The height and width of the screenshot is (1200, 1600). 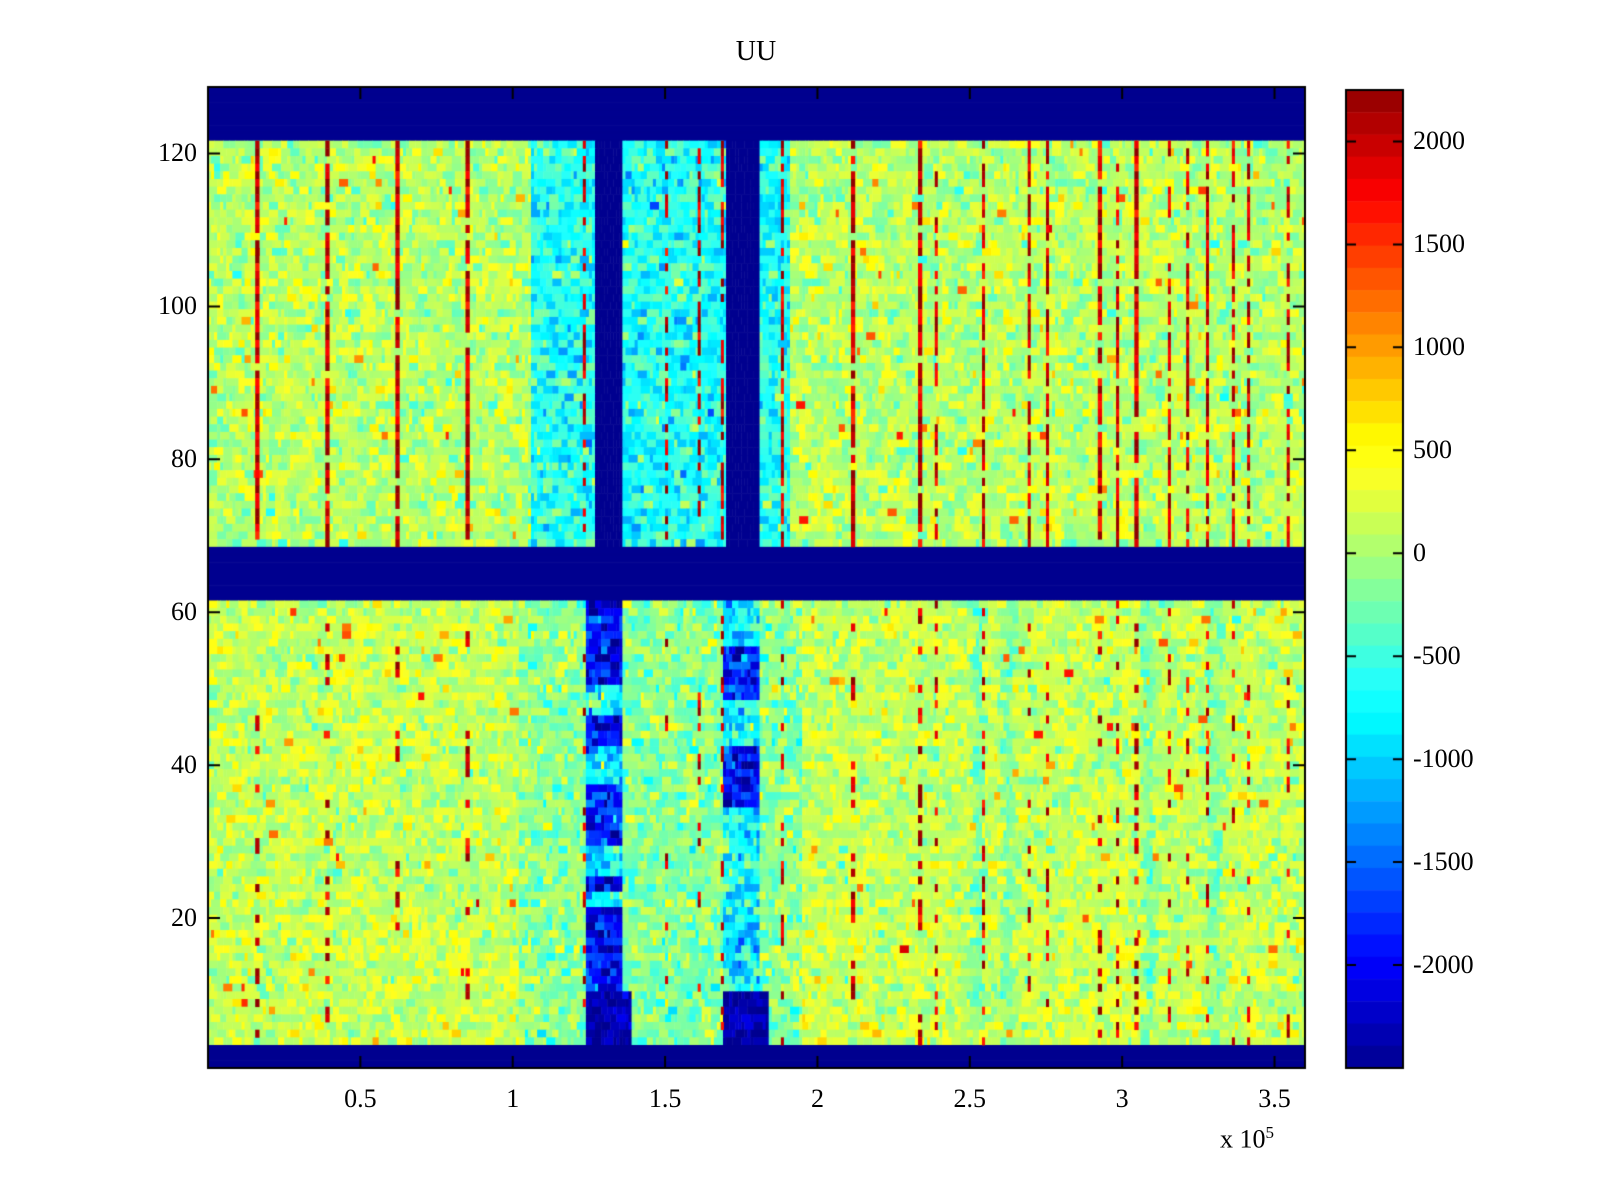 What do you see at coordinates (1443, 965) in the screenshot?
I see `colorbar-tick-label: -2000` at bounding box center [1443, 965].